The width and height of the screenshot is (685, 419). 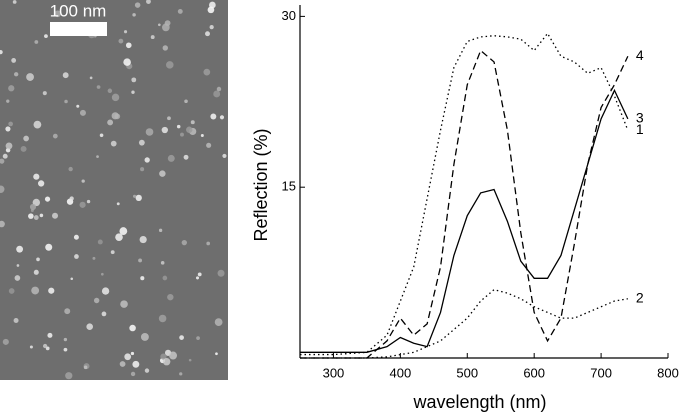 I want to click on y-axis-title: Reflection (%), so click(x=261, y=184).